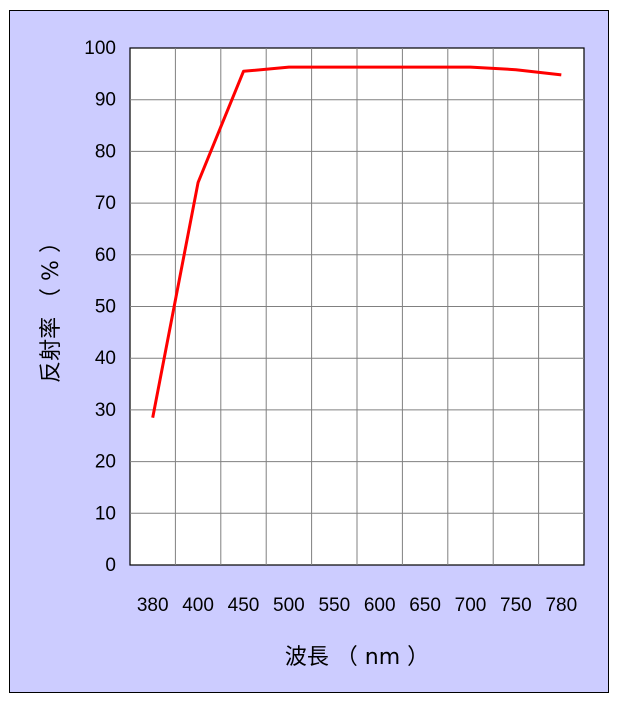  What do you see at coordinates (105, 203) in the screenshot?
I see `y-tick-label: 70` at bounding box center [105, 203].